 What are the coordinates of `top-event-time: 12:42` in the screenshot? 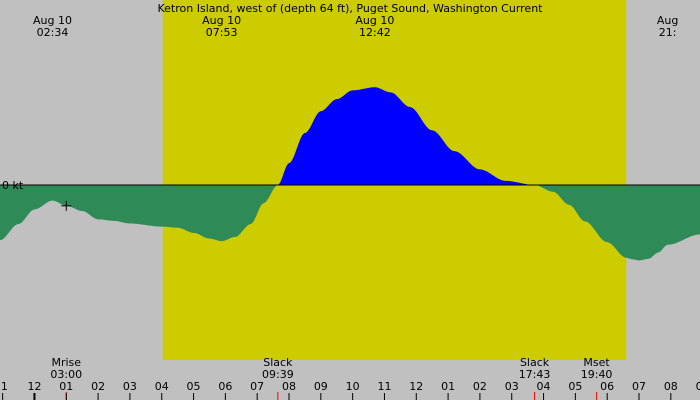 It's located at (375, 32).